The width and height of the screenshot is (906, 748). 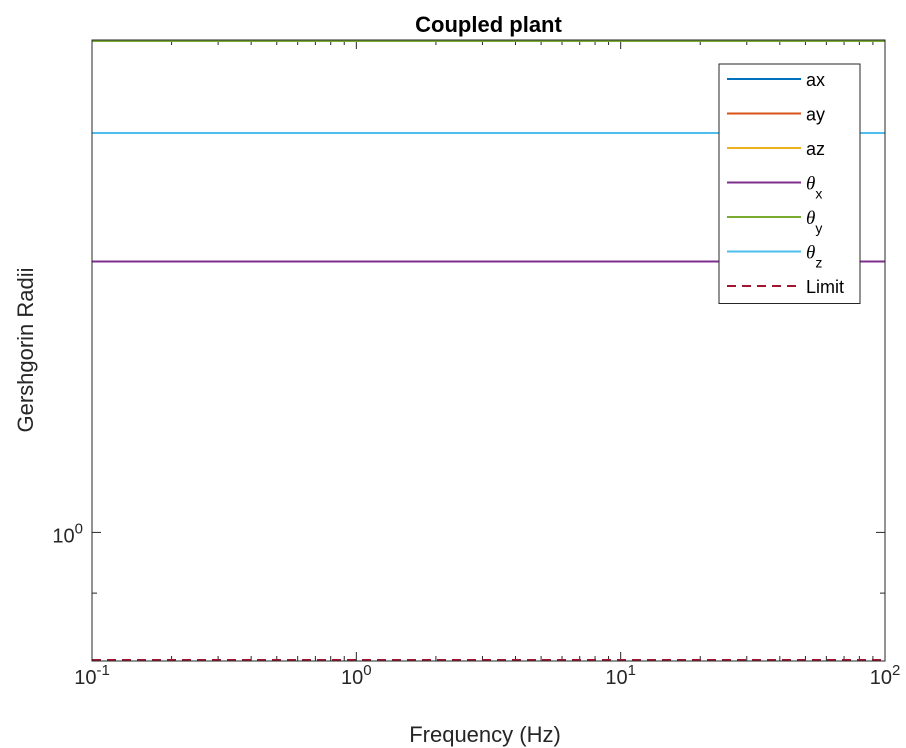 I want to click on y-tick-label: 100, so click(x=67, y=533).